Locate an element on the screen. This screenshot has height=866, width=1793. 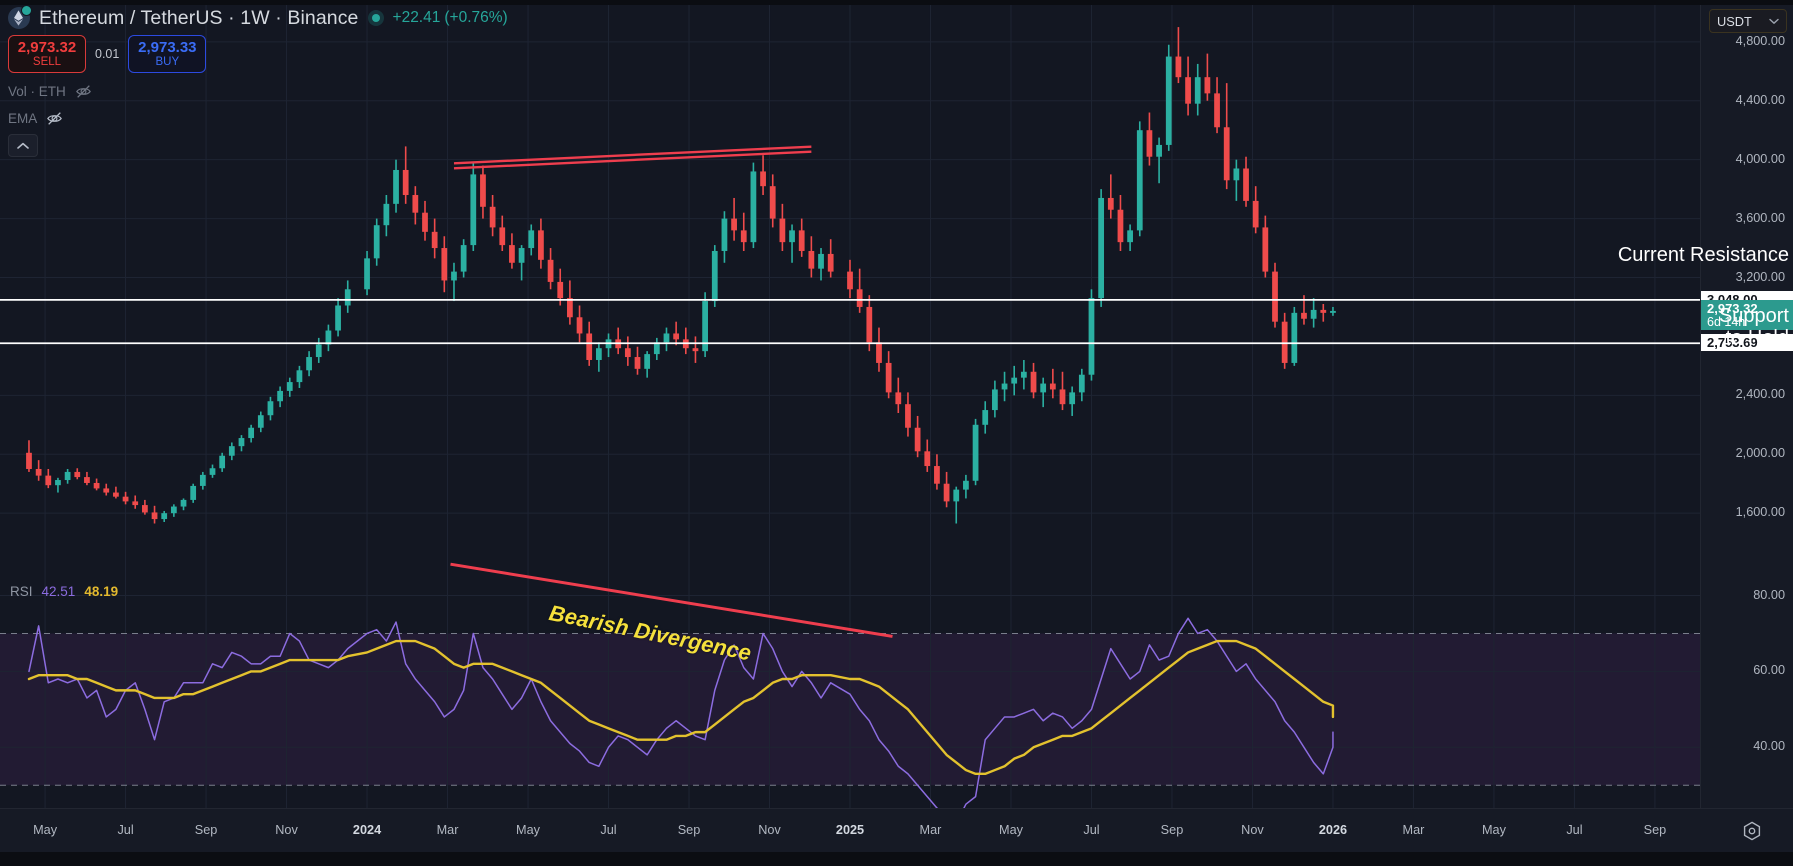
window-top-strip is located at coordinates (896, 2).